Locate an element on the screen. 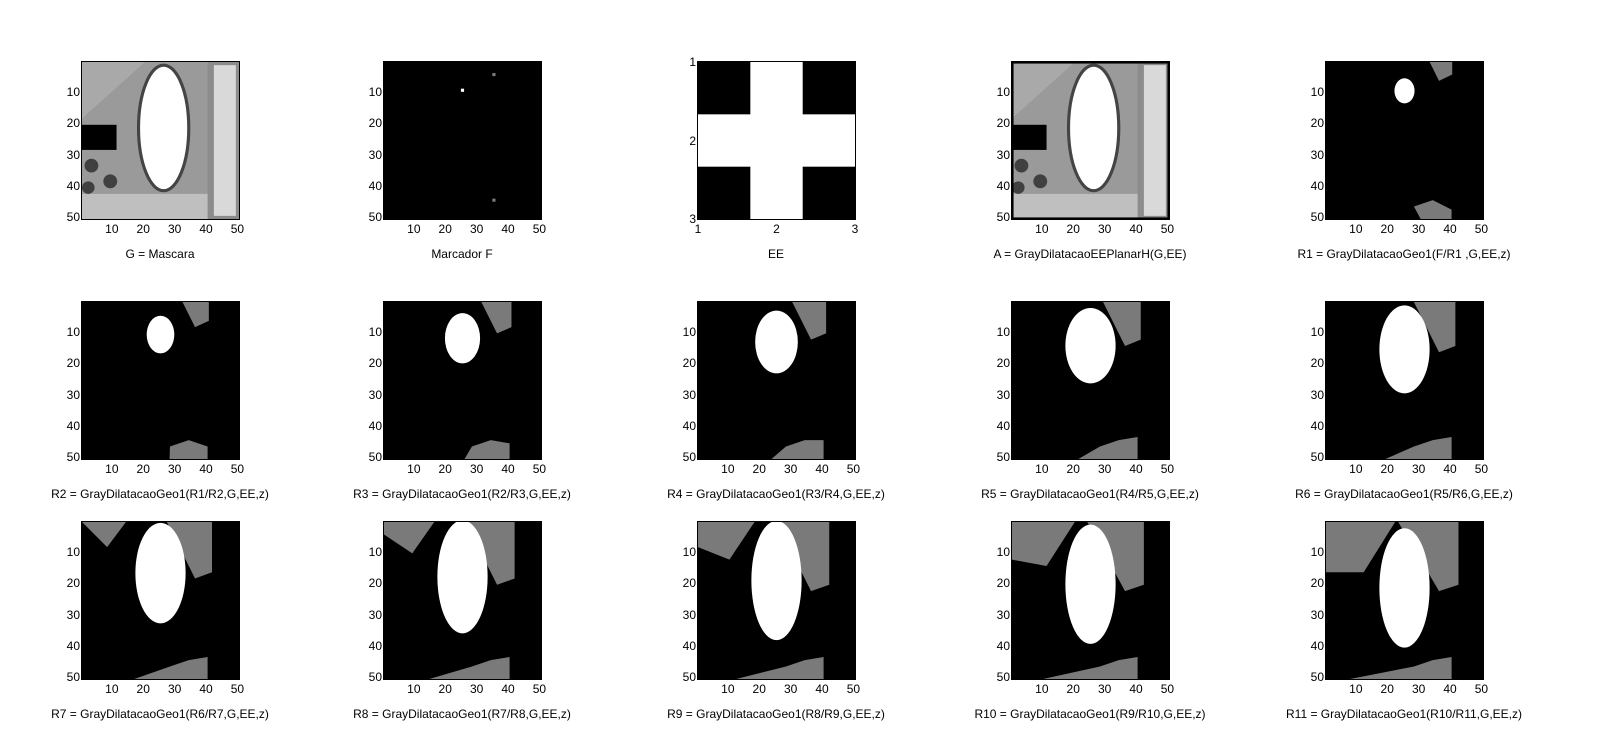 The image size is (1600, 735). panel-g: 10 20 30 40 50 10 20 30 40 50 G = Mascara is located at coordinates (155, 130).